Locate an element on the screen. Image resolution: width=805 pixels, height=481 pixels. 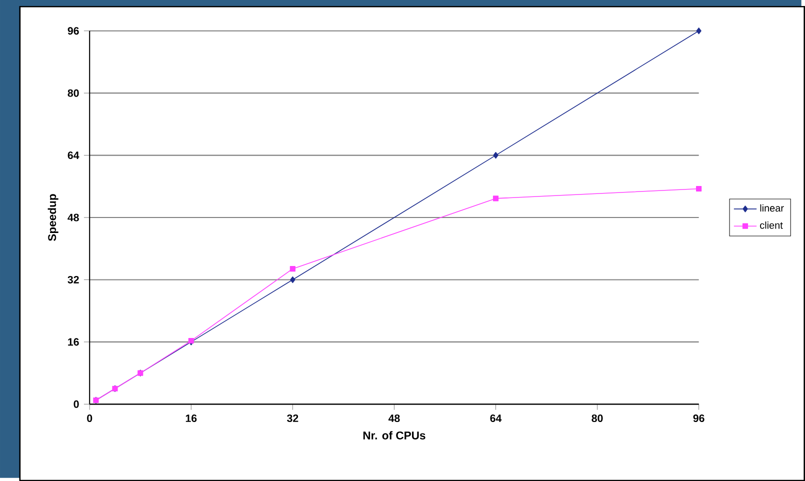
y-tick-label: 96 is located at coordinates (73, 31).